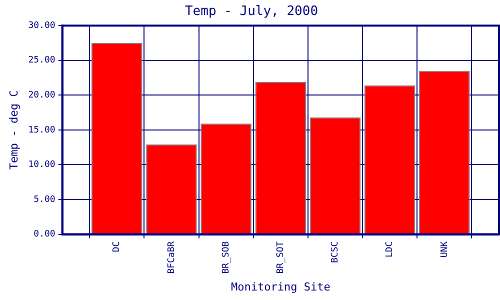 The height and width of the screenshot is (300, 500). I want to click on x-axis-title: Monitoring Site, so click(280, 287).